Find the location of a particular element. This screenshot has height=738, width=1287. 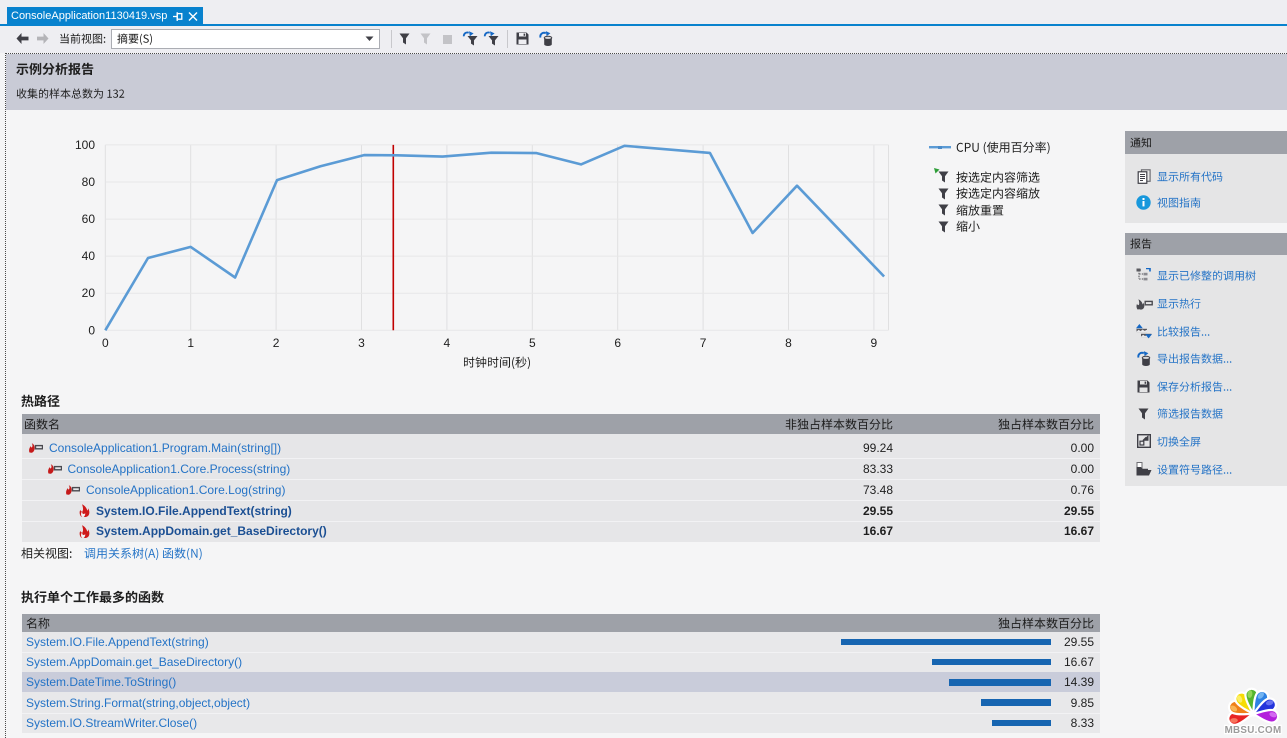

svg-text: 5 is located at coordinates (532, 343).